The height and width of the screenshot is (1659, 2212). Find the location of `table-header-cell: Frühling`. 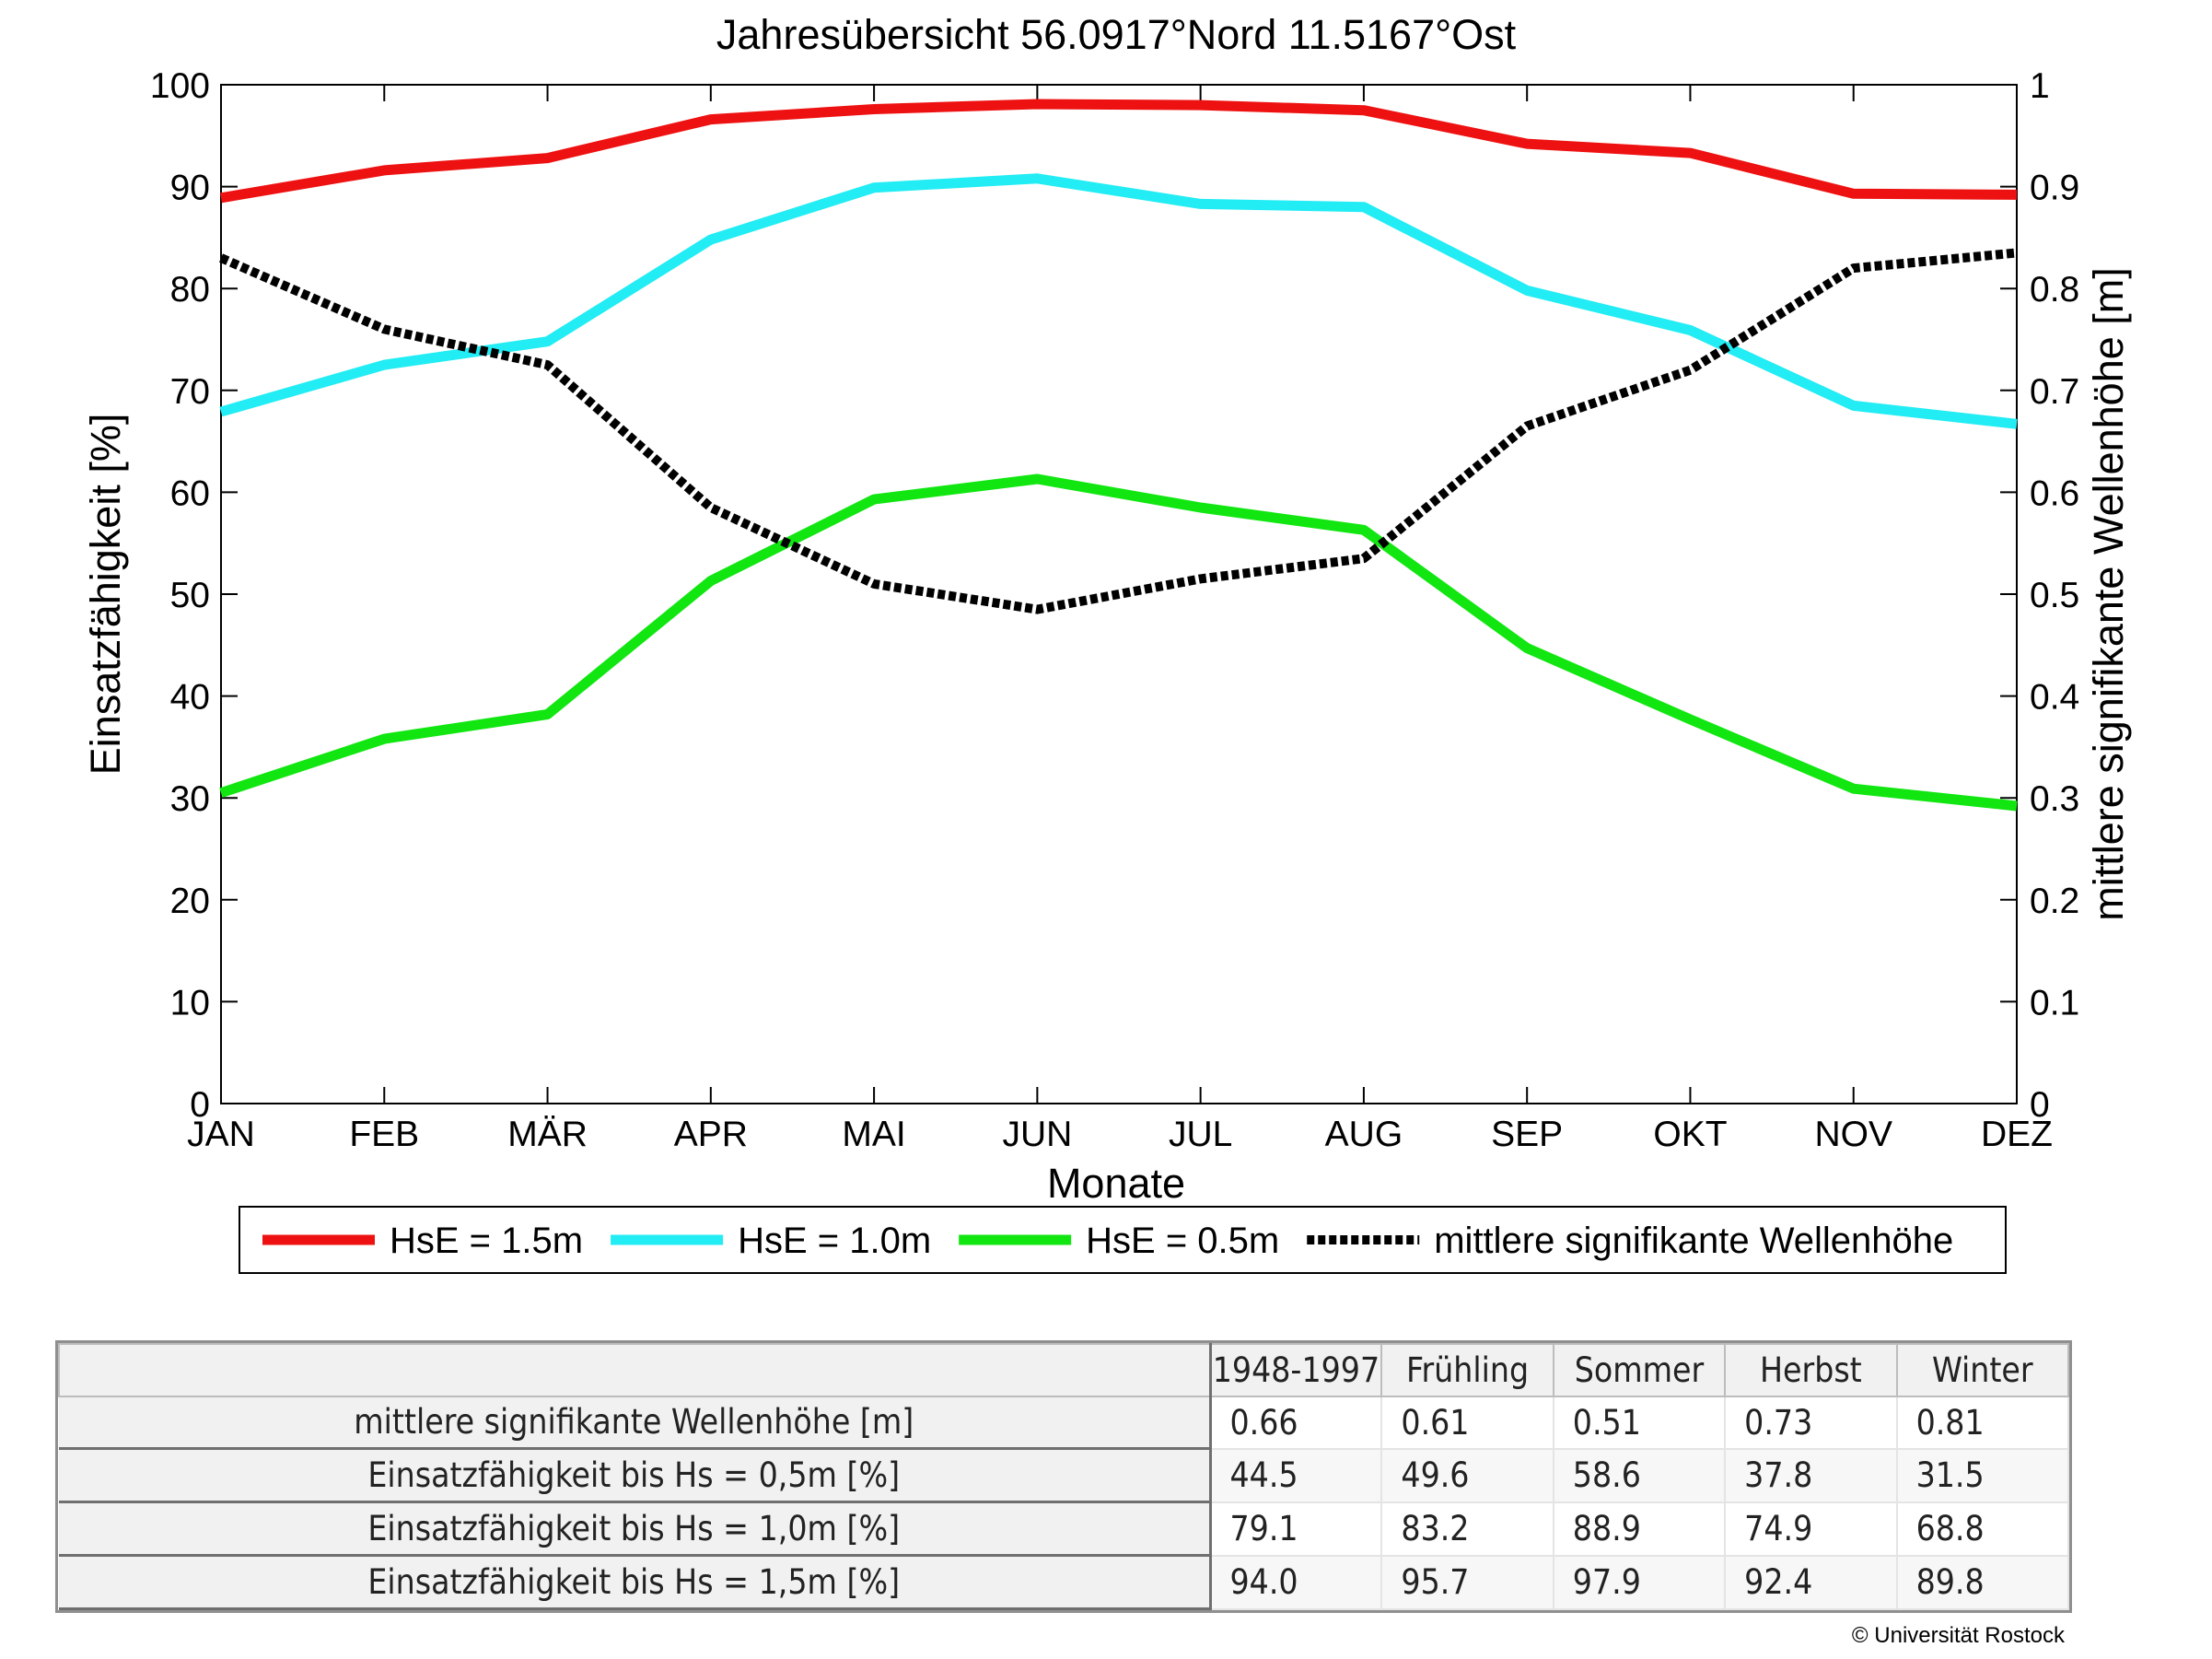

table-header-cell: Frühling is located at coordinates (1467, 1370).